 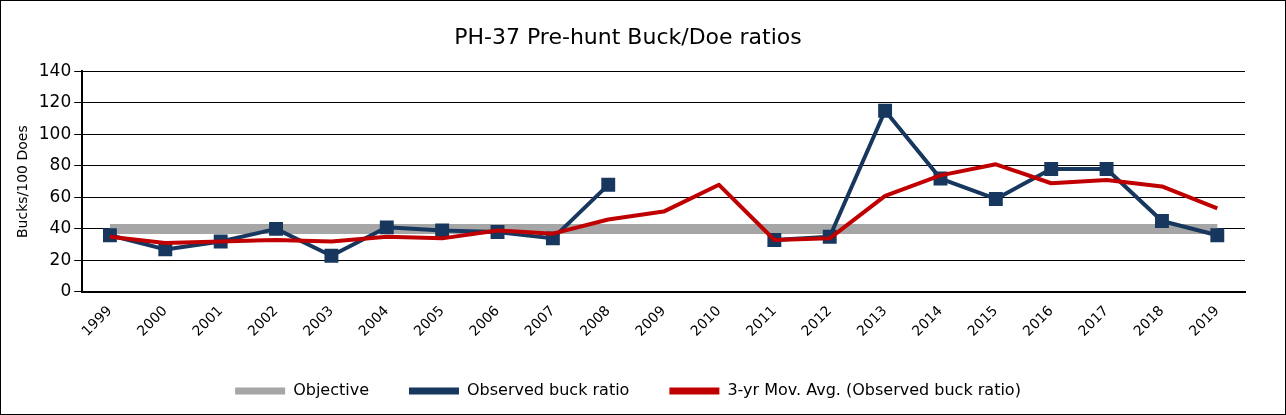 I want to click on y-tick-label: 0, so click(x=66, y=290).